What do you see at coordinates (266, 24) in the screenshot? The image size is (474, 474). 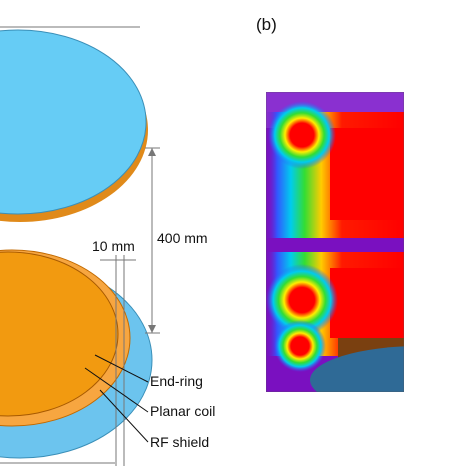 I see `panel-label: (b)` at bounding box center [266, 24].